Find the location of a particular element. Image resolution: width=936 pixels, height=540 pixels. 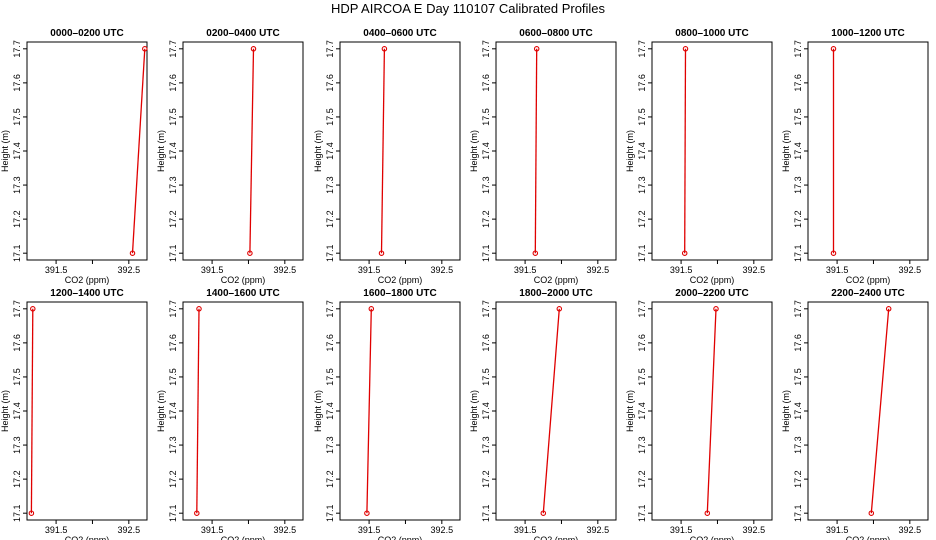

panel-11-xlabel: CO2 (ppm) is located at coordinates (712, 537).